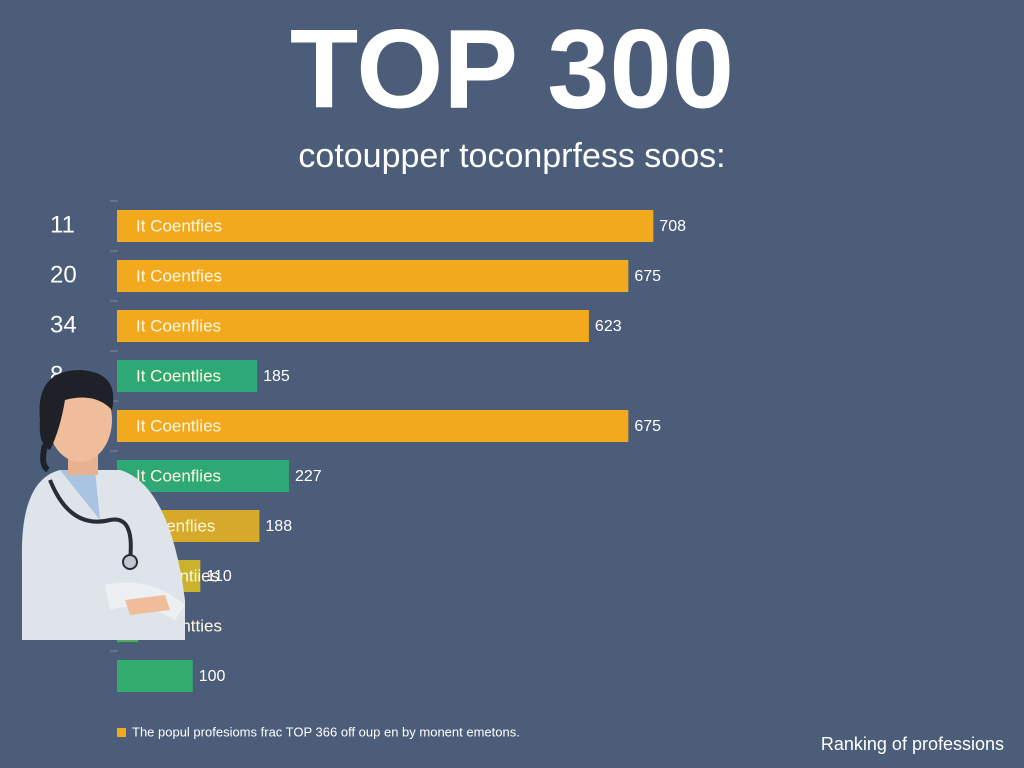  What do you see at coordinates (278, 526) in the screenshot?
I see `value-label: 188` at bounding box center [278, 526].